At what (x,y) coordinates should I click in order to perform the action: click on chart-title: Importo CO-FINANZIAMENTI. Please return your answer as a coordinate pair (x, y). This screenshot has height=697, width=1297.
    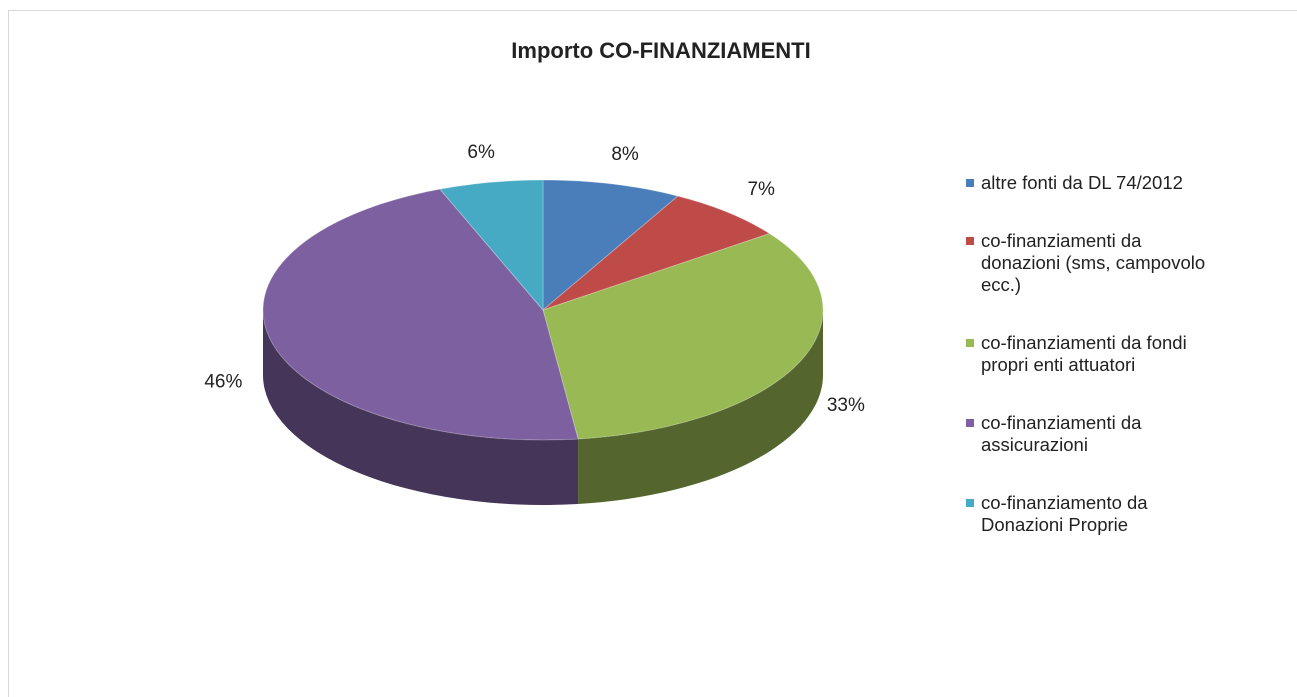
    Looking at the image, I should click on (660, 50).